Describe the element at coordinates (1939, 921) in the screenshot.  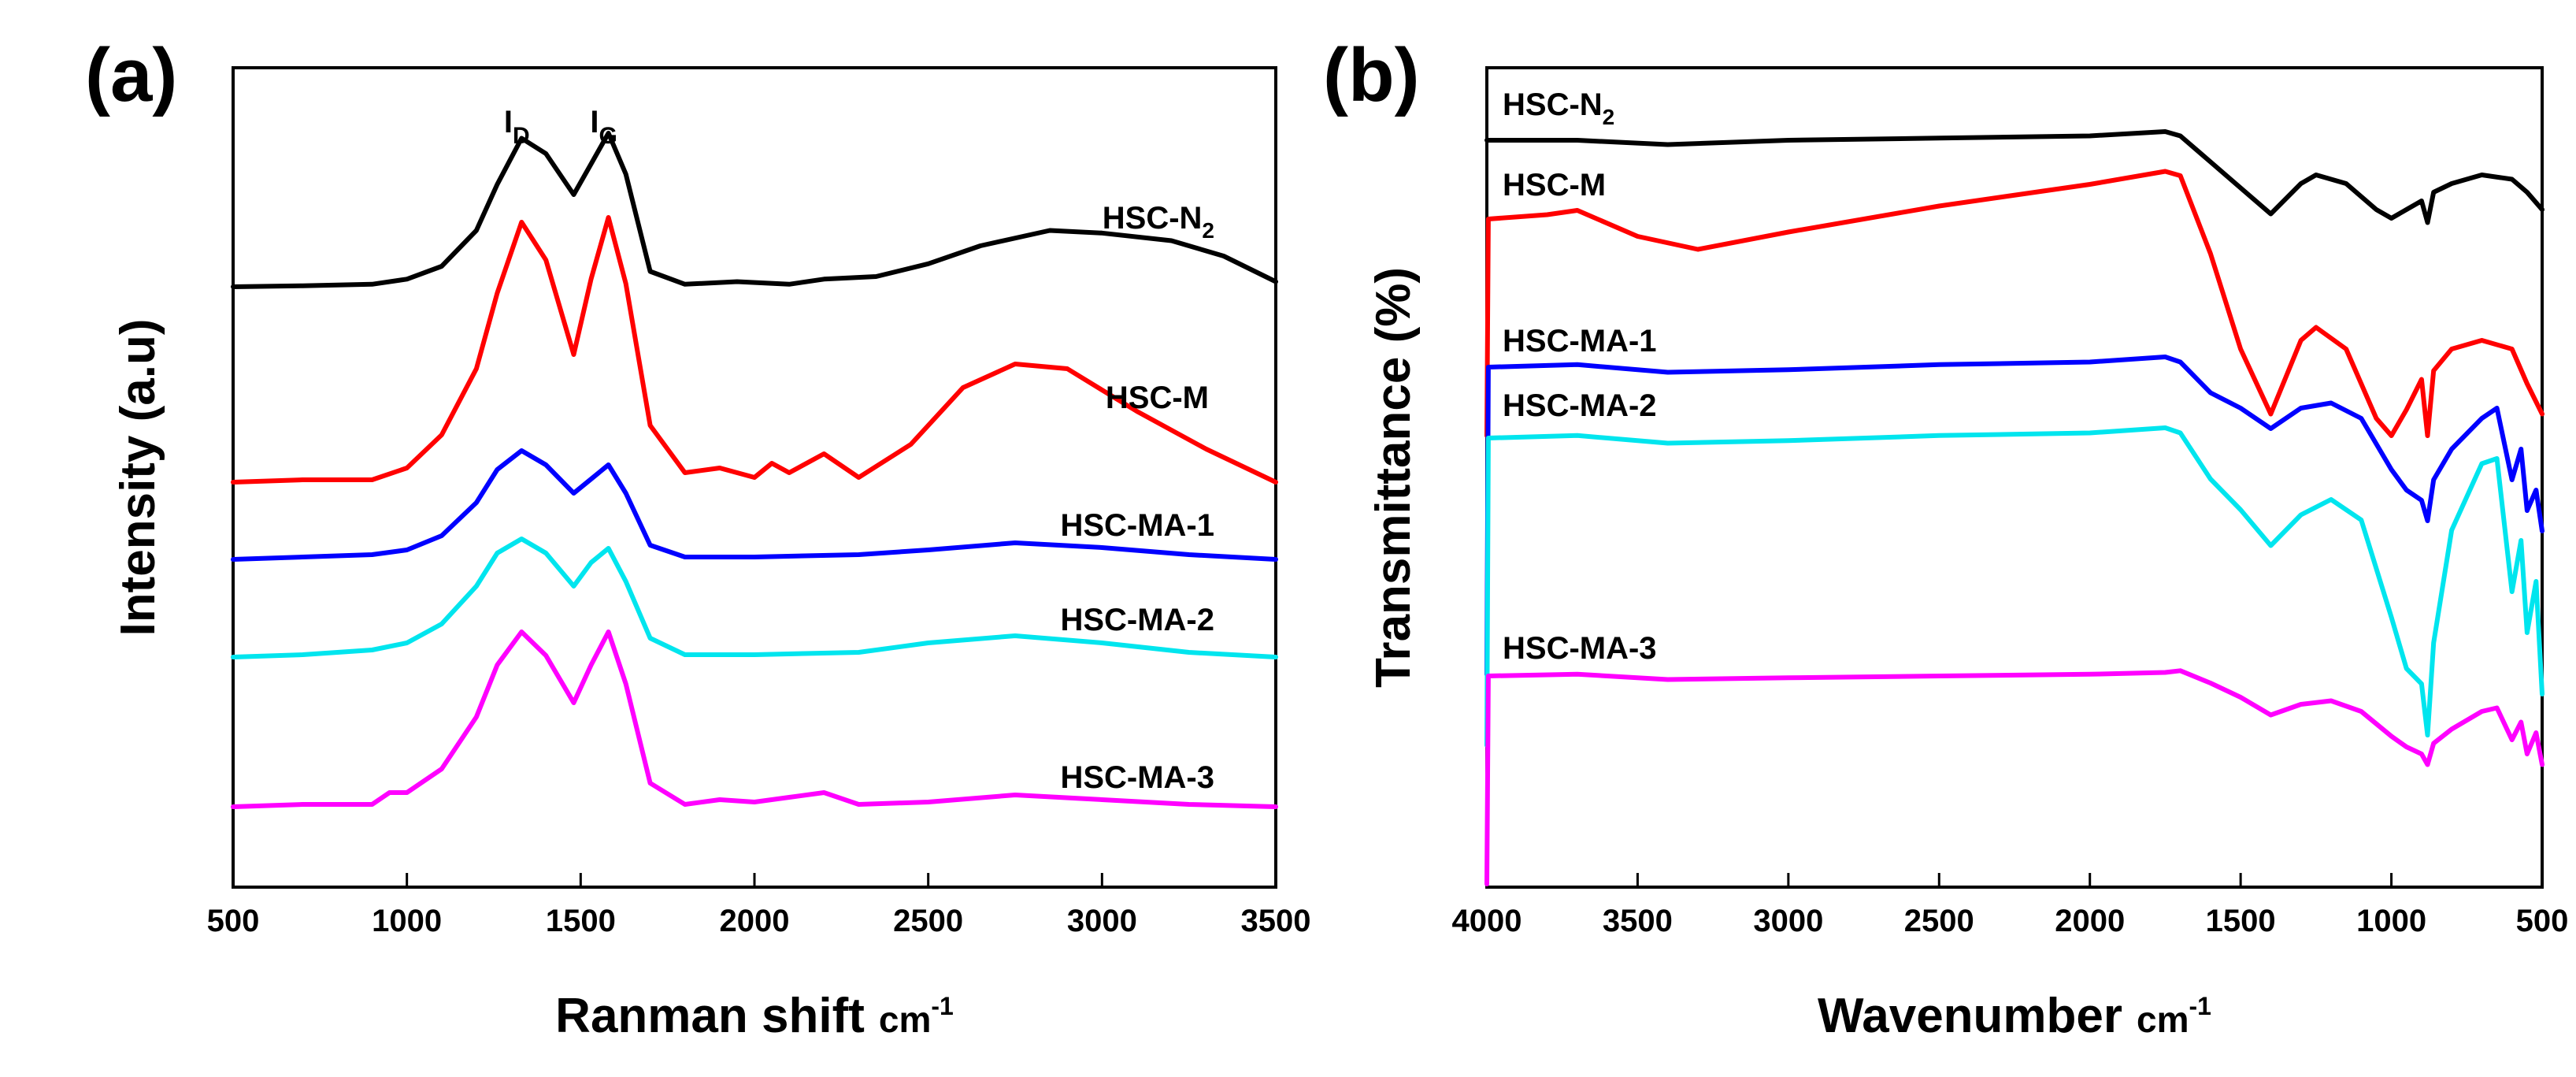
I see `b-tick-label-2500: 2500` at that location.